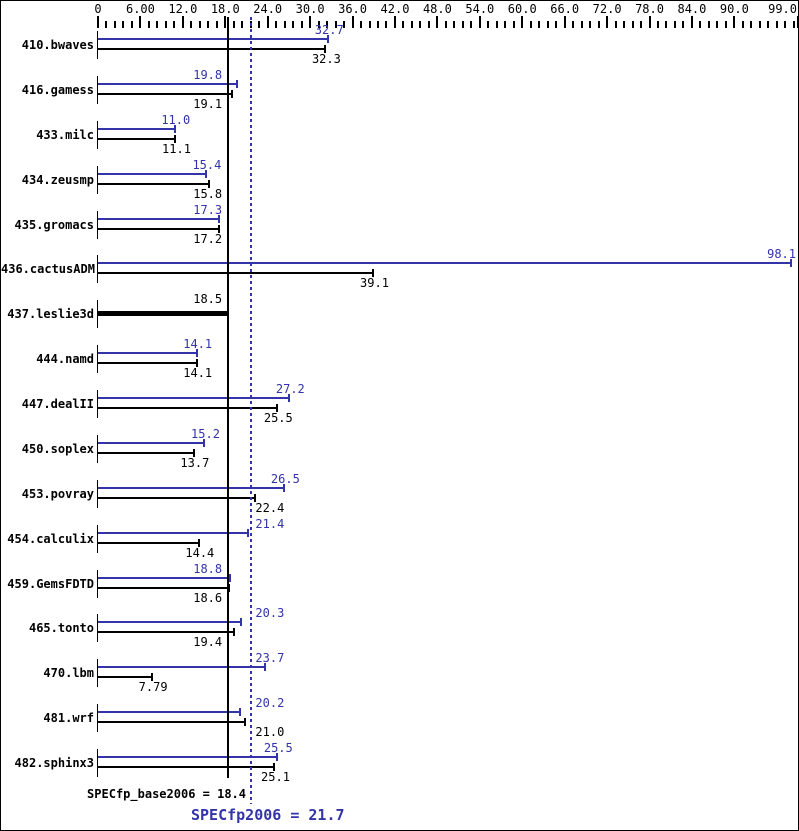 The image size is (799, 831). Describe the element at coordinates (57, 449) in the screenshot. I see `benchmark-label: 450.soplex` at that location.